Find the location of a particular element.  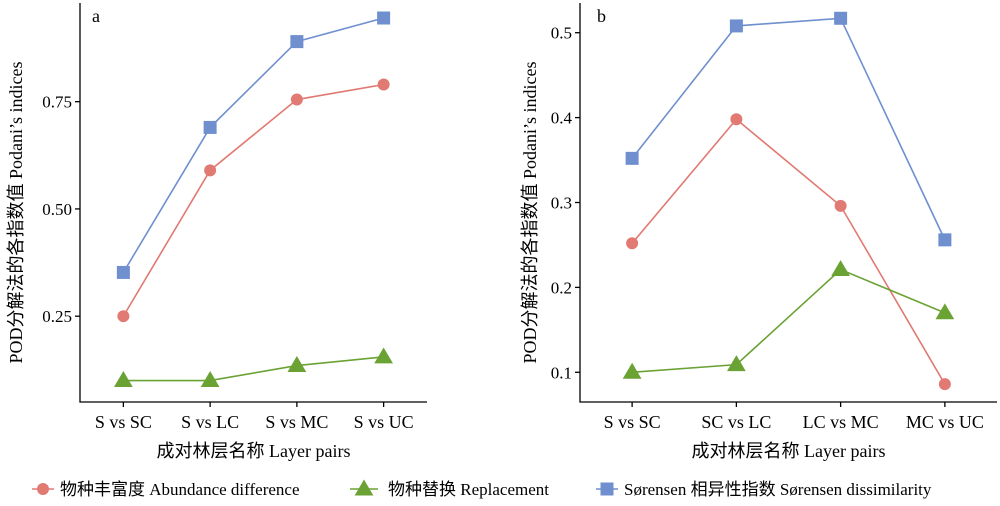

legend-marker-square is located at coordinates (607, 489).